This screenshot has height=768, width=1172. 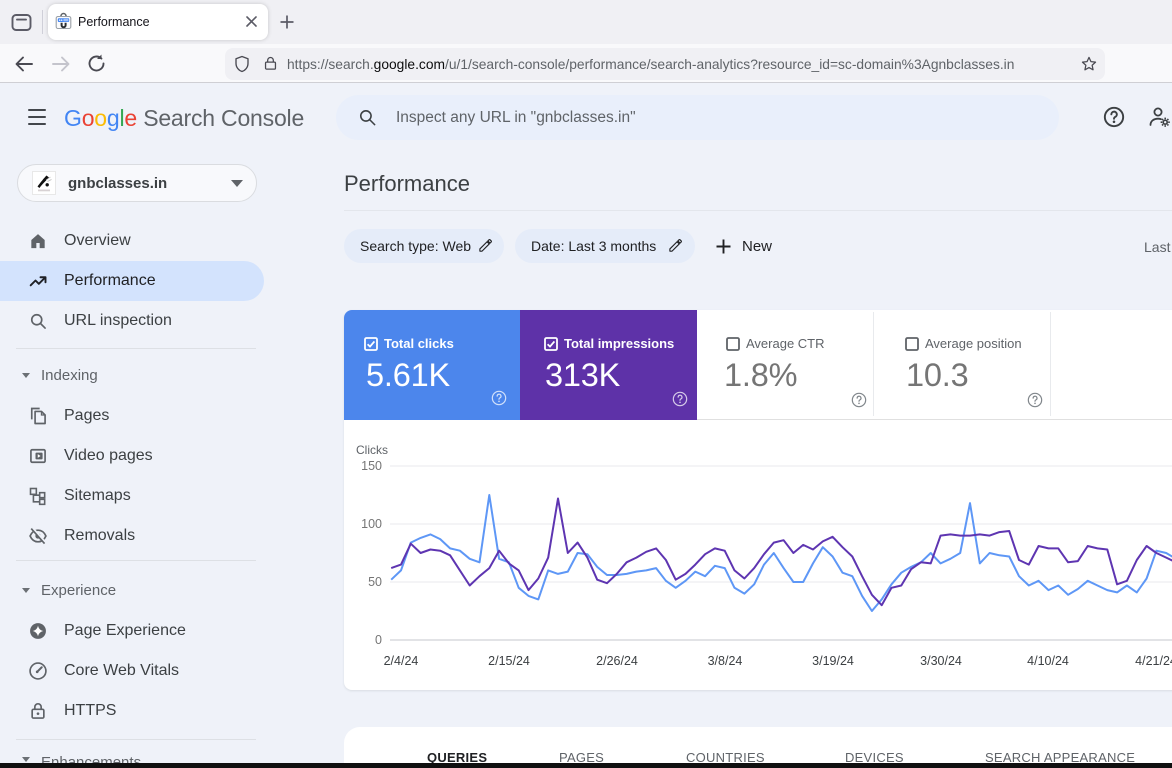 What do you see at coordinates (401, 661) in the screenshot?
I see `svg-text: 2/4/24` at bounding box center [401, 661].